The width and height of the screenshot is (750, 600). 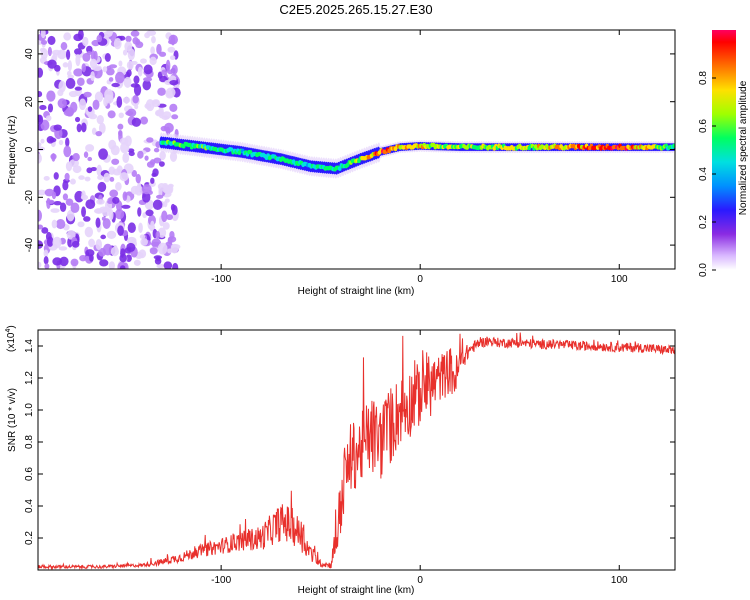 I want to click on ridge-cell, so click(x=339, y=168).